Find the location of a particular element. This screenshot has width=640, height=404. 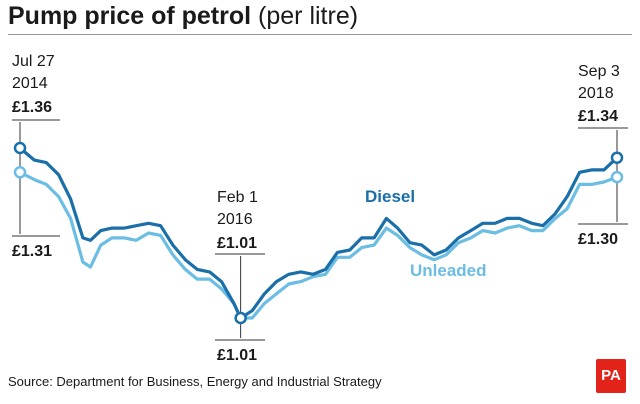

marker-unleaded-end is located at coordinates (617, 177).